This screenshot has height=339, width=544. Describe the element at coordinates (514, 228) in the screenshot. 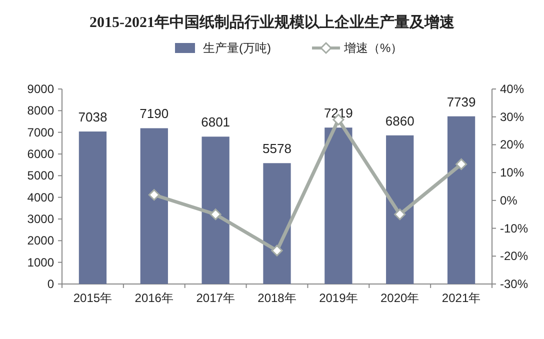

I see `y2-tick-label: -10%` at that location.